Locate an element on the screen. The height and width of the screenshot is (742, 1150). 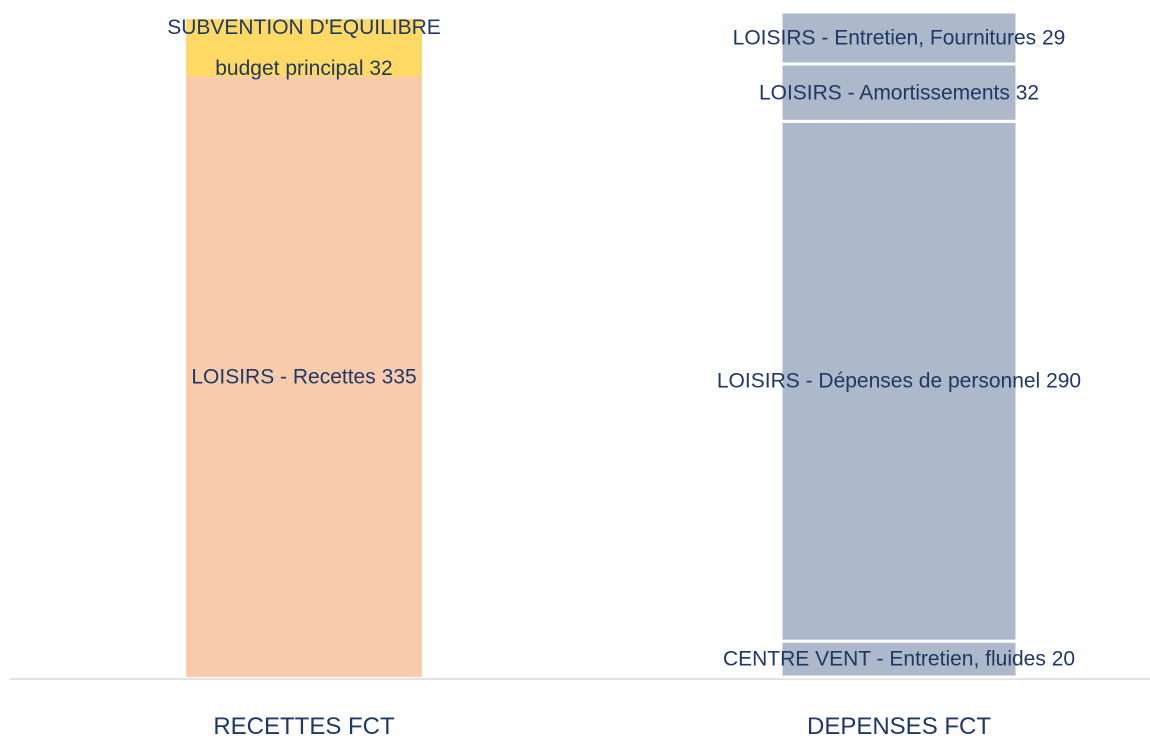
data-label: LOISIRS - Amortissements 32 is located at coordinates (899, 92).